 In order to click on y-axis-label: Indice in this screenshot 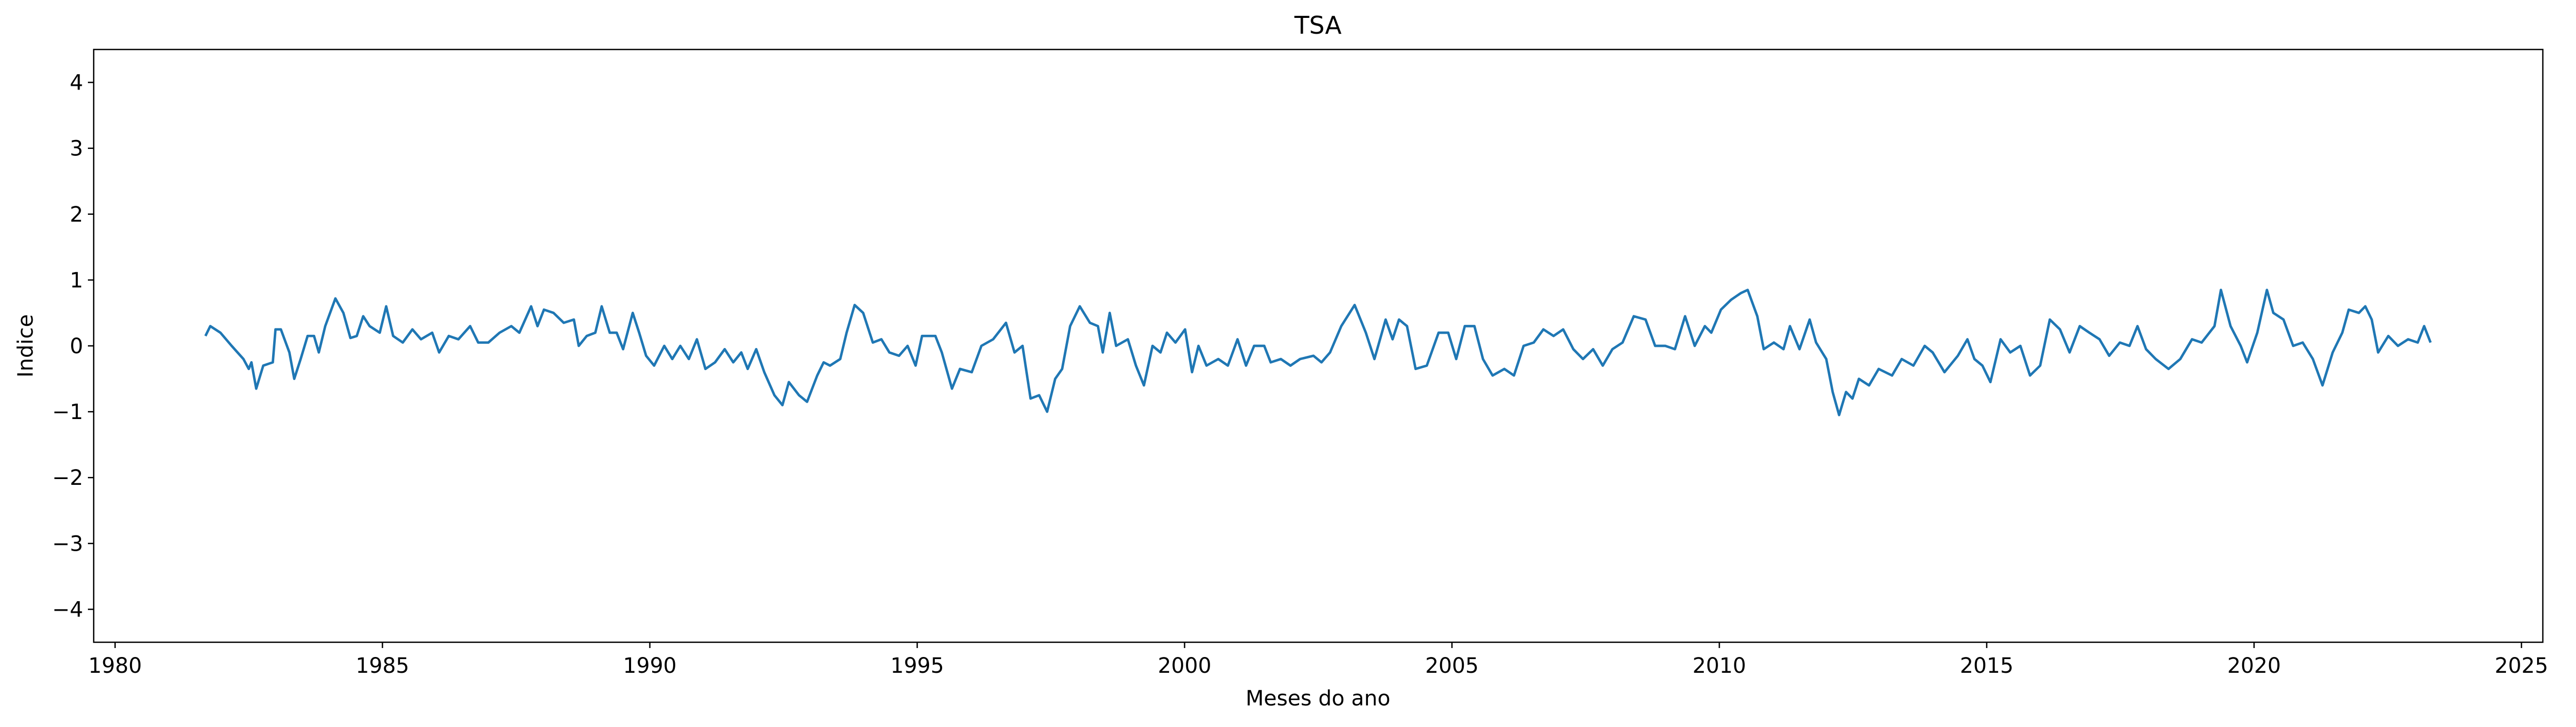, I will do `click(26, 345)`.